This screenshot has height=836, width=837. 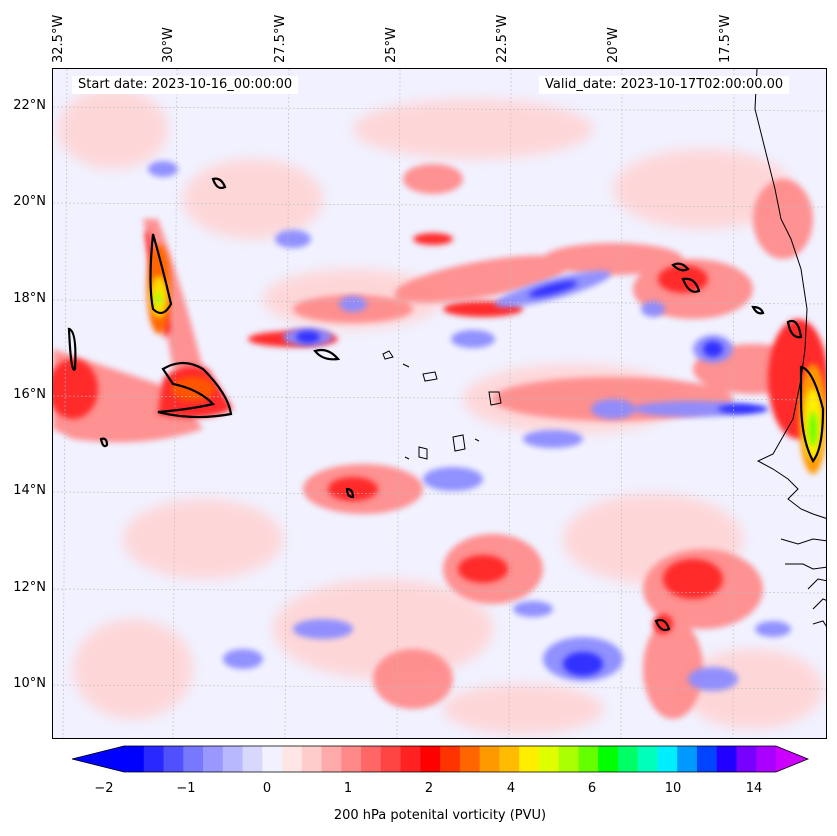 I want to click on colorbar-tick: 10, so click(x=673, y=788).